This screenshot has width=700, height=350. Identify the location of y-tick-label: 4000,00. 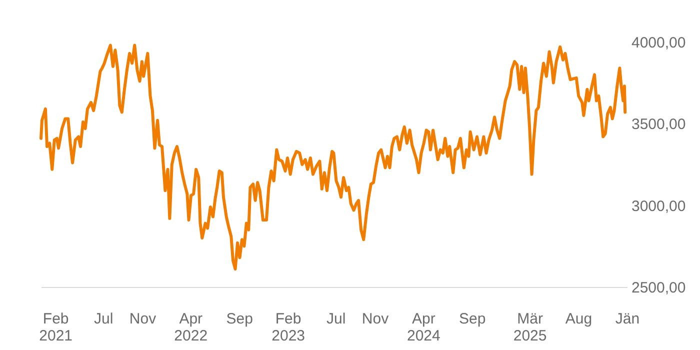
(659, 43).